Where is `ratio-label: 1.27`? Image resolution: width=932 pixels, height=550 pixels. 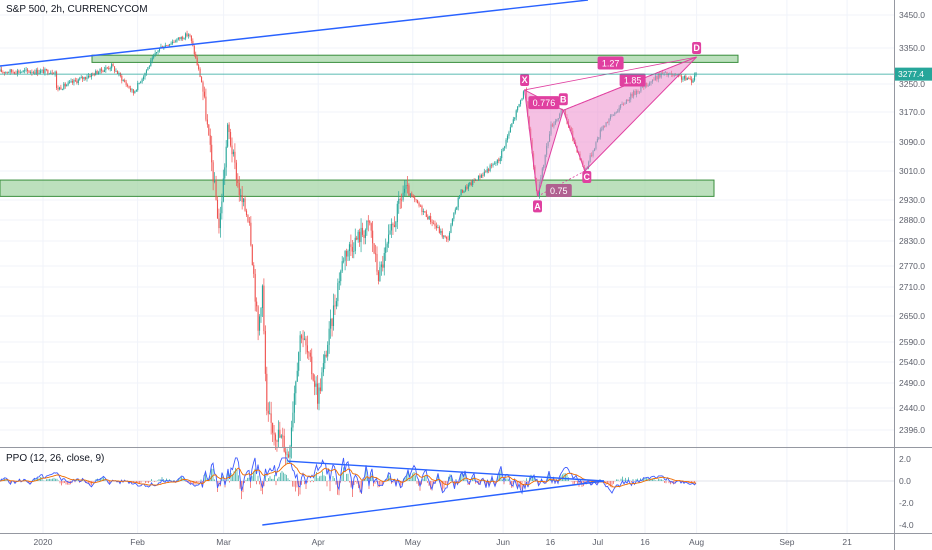
ratio-label: 1.27 is located at coordinates (611, 63).